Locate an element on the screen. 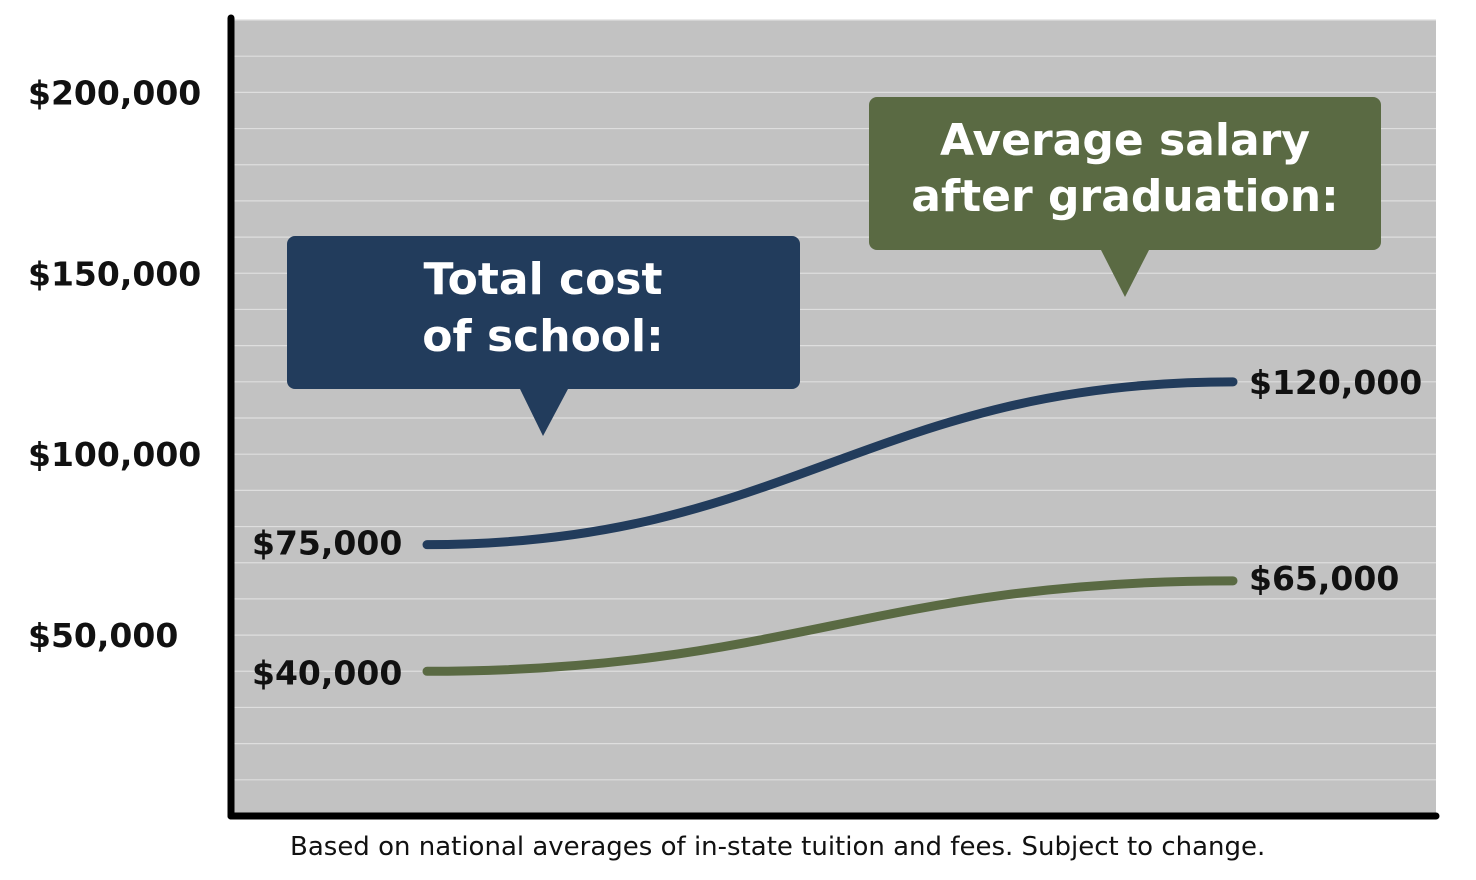 This screenshot has height=880, width=1476. data-label-end-0: $120,000 is located at coordinates (1335, 382).